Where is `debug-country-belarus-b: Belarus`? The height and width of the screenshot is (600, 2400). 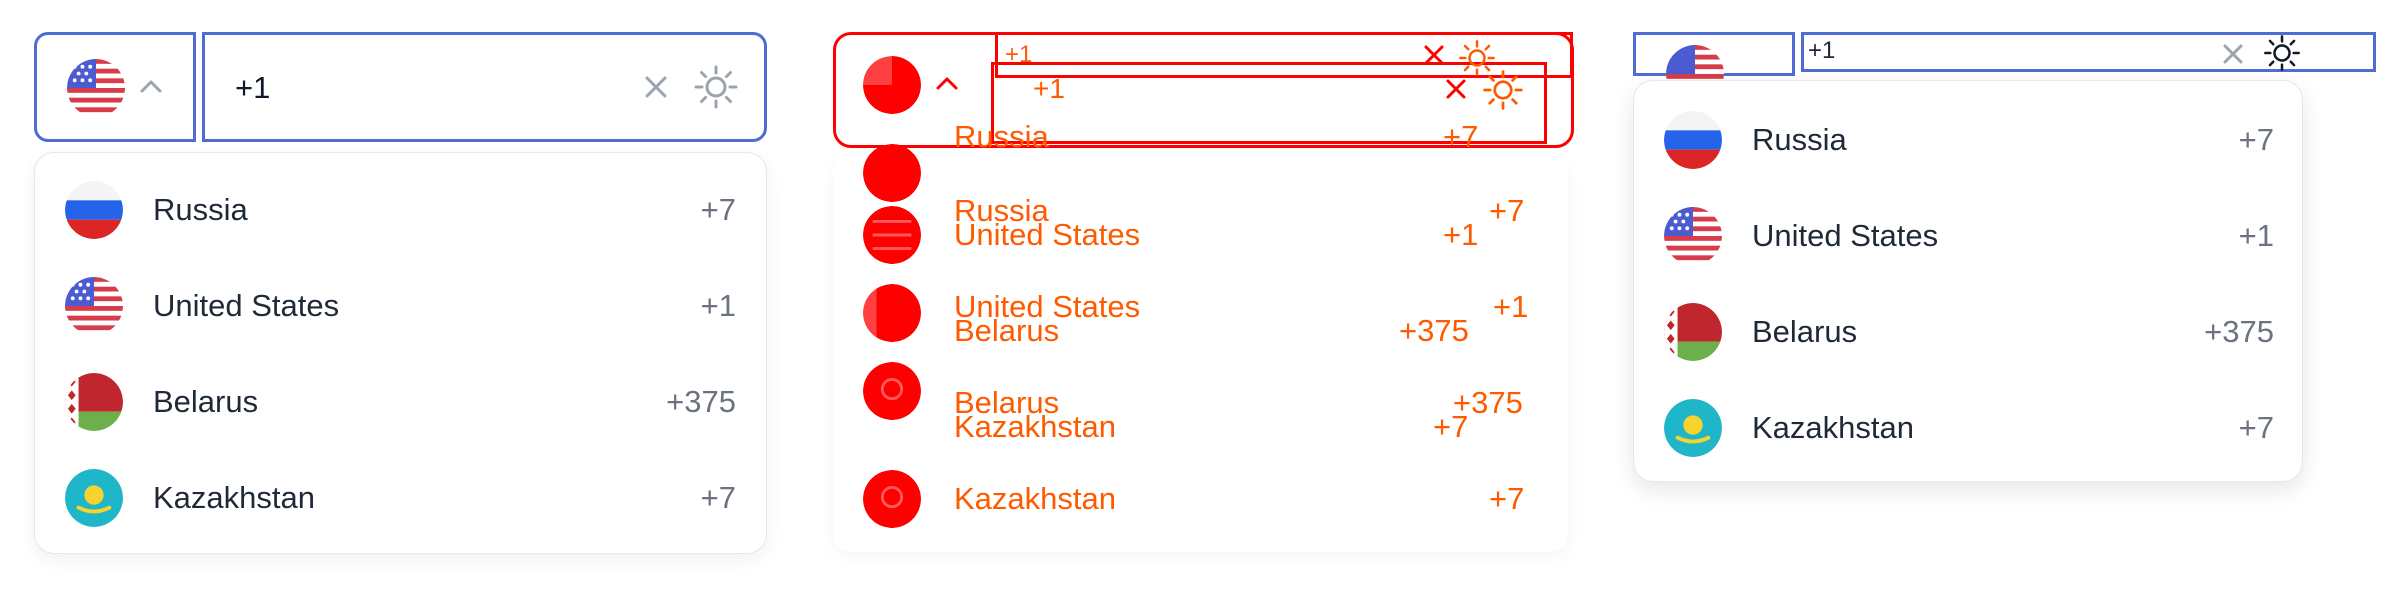
debug-country-belarus-b: Belarus is located at coordinates (1007, 402).